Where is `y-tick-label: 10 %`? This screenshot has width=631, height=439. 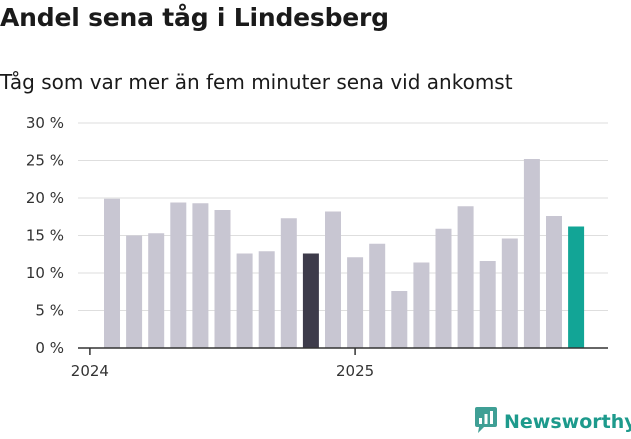
y-tick-label: 10 % is located at coordinates (45, 273).